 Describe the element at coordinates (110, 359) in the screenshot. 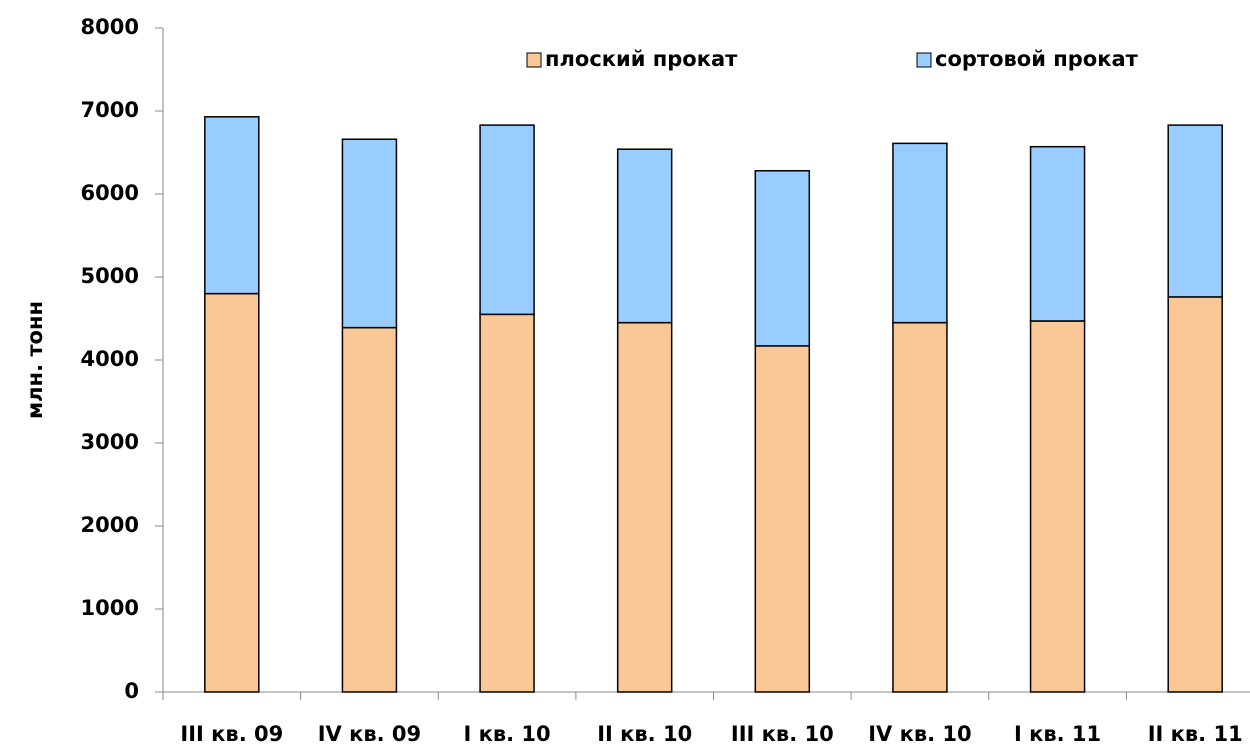

I see `y-tick-label: 4000` at that location.